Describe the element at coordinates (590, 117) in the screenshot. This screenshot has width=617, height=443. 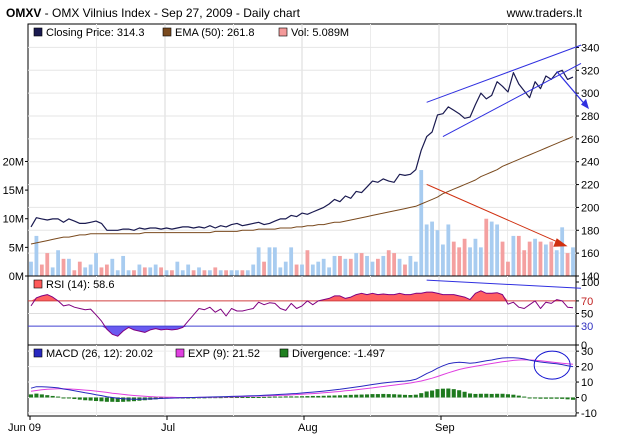
I see `price-tick-label: 280` at that location.